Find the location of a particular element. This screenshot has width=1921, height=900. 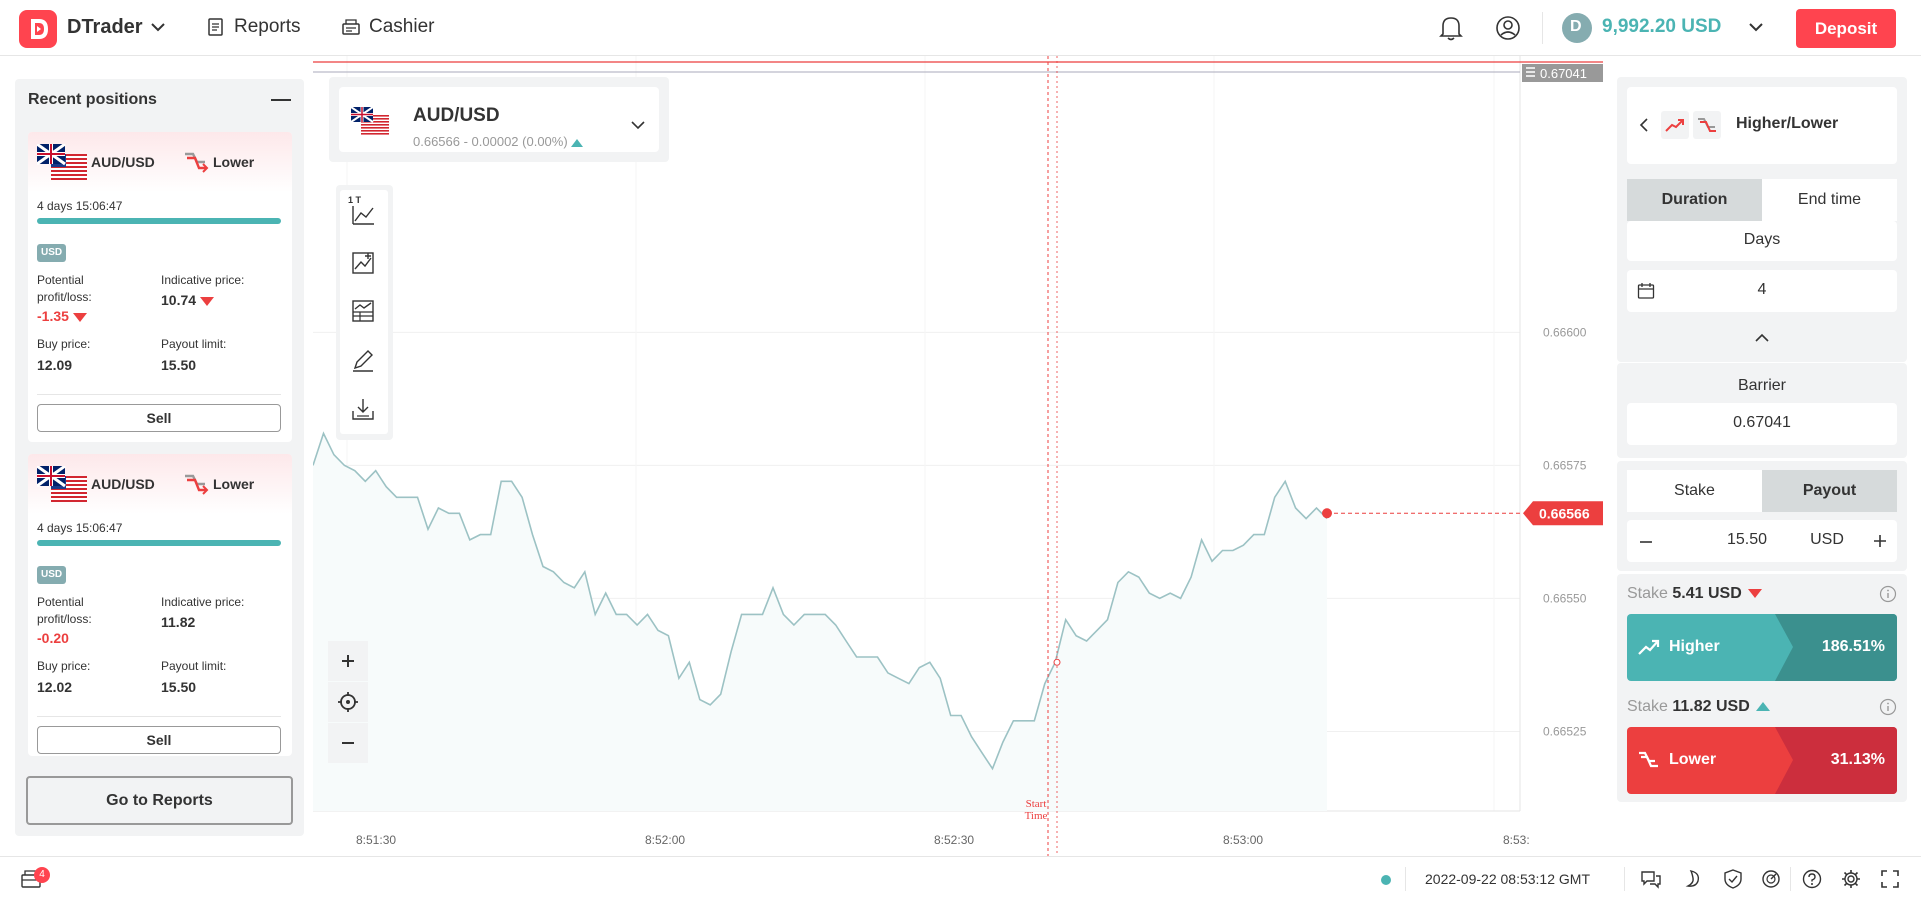

indicators-icon is located at coordinates (363, 263).